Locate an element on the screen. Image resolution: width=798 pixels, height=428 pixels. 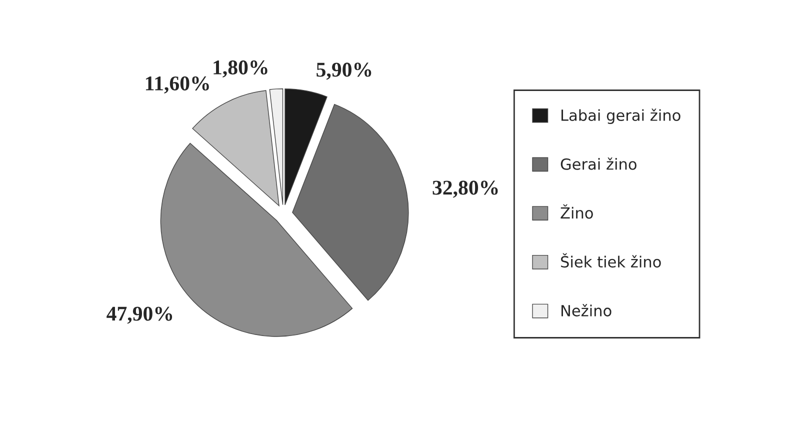
data-label: 11,60% is located at coordinates (177, 85).